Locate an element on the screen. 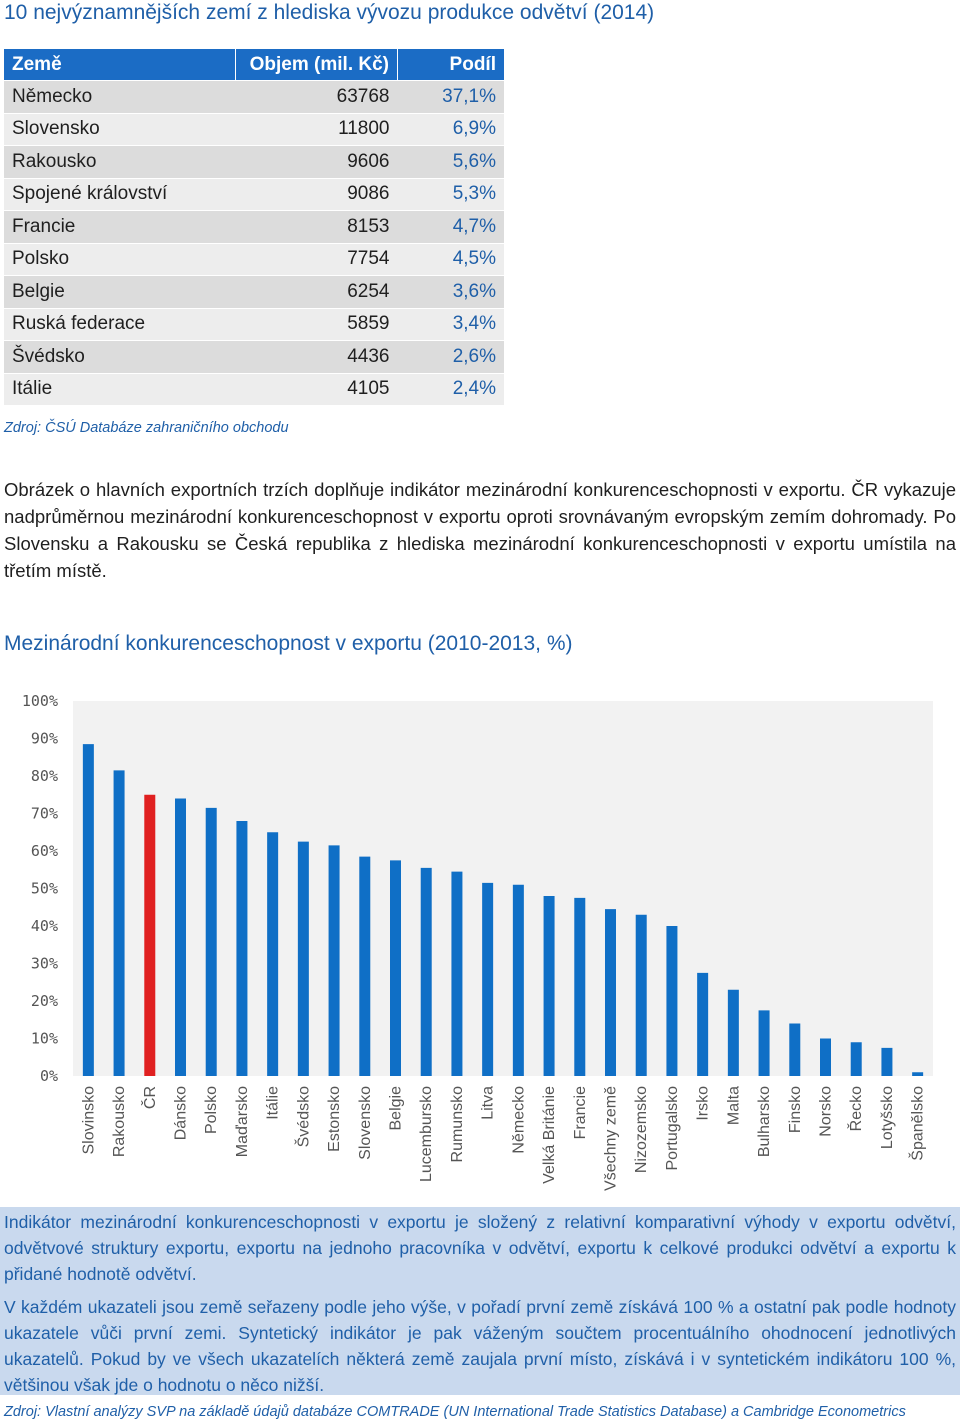 This screenshot has height=1427, width=960. cell-share: 2,6% is located at coordinates (450, 356).